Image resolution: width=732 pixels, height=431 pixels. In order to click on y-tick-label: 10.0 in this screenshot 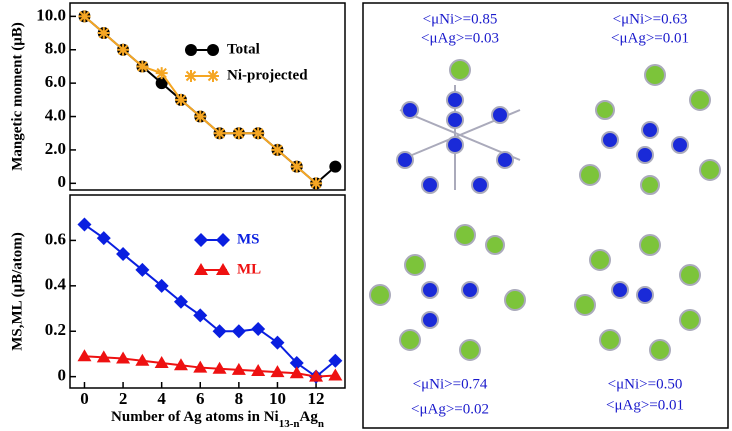, I will do `click(51, 14)`.